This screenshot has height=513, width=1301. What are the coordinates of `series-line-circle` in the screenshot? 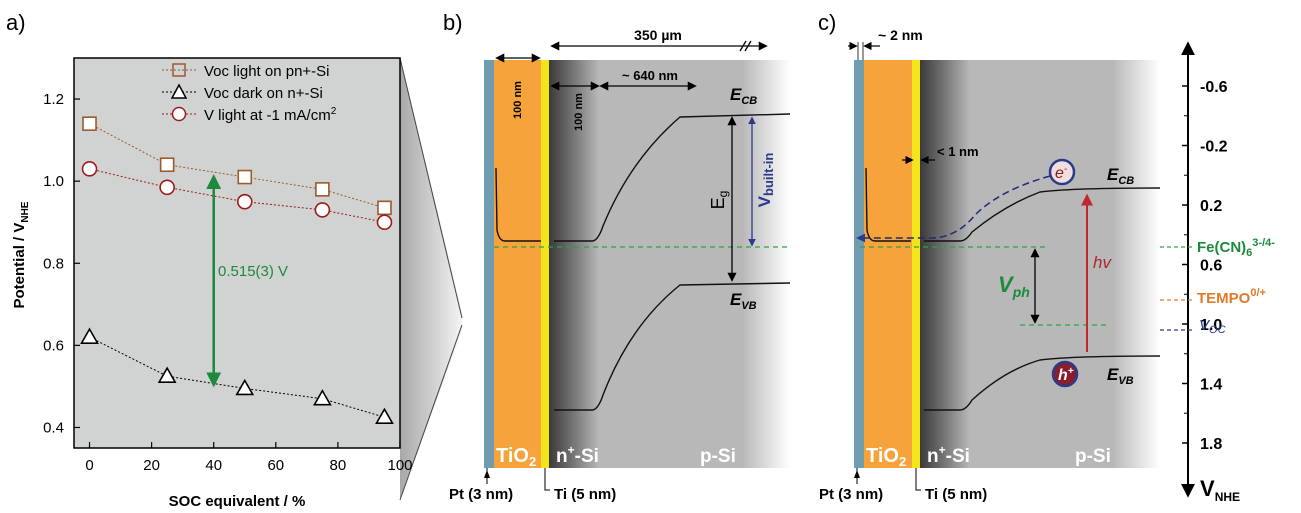 It's located at (237, 195).